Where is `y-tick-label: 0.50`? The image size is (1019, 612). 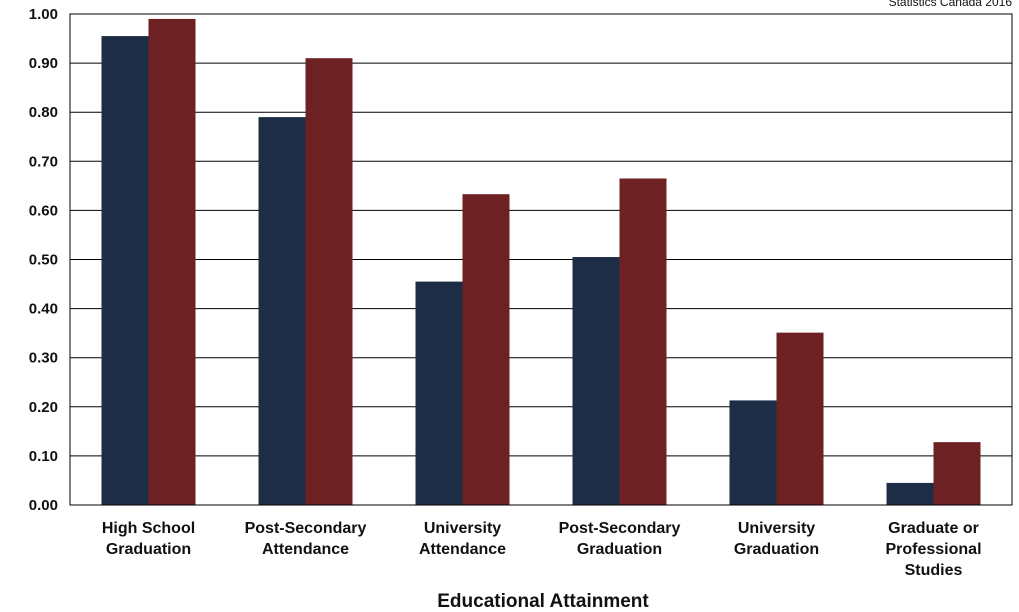 y-tick-label: 0.50 is located at coordinates (43, 260).